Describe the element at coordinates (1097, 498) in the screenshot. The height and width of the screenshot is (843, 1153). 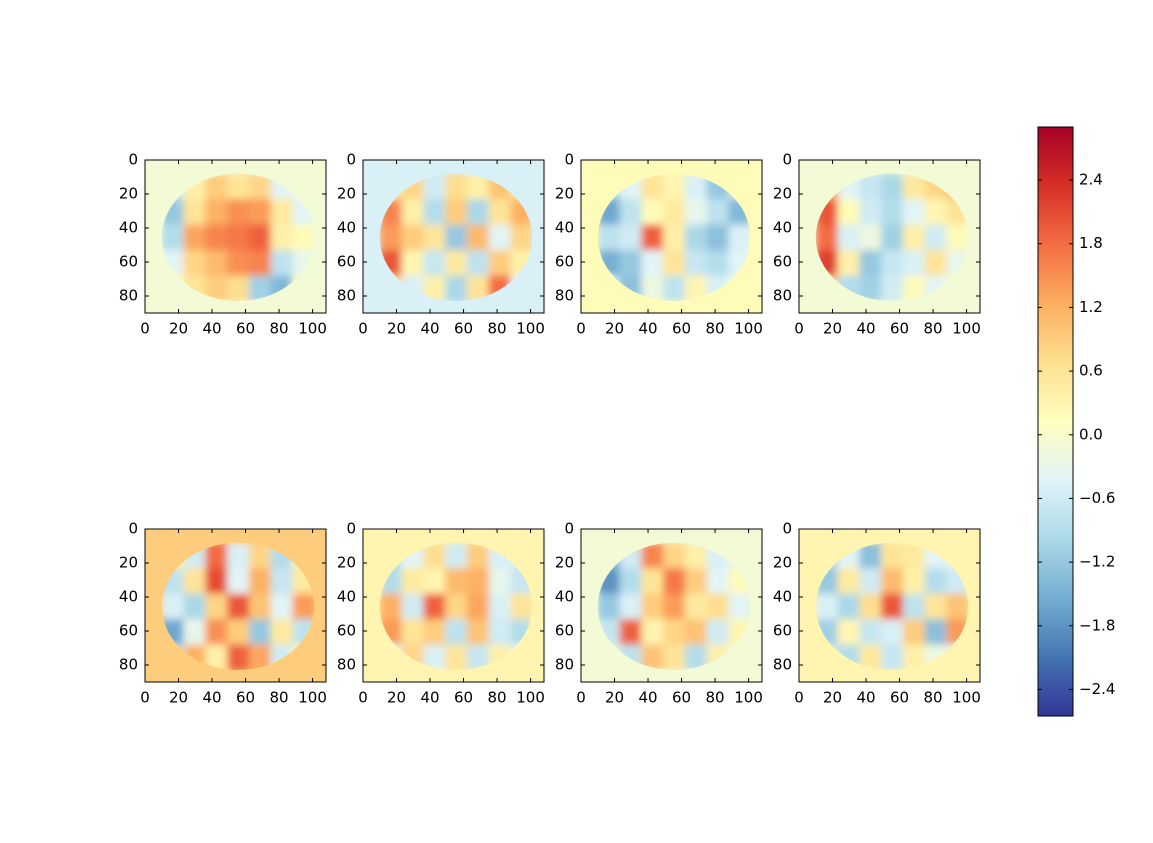
I see `colorbar-tick-label: −0.6` at that location.